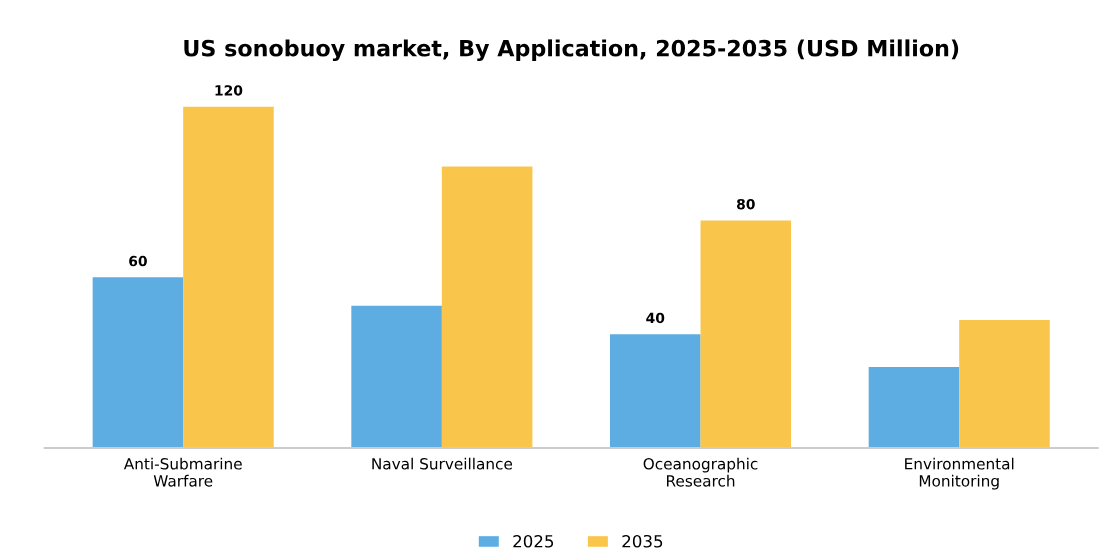 The height and width of the screenshot is (560, 1120). Describe the element at coordinates (642, 541) in the screenshot. I see `legend-label: 2035` at that location.